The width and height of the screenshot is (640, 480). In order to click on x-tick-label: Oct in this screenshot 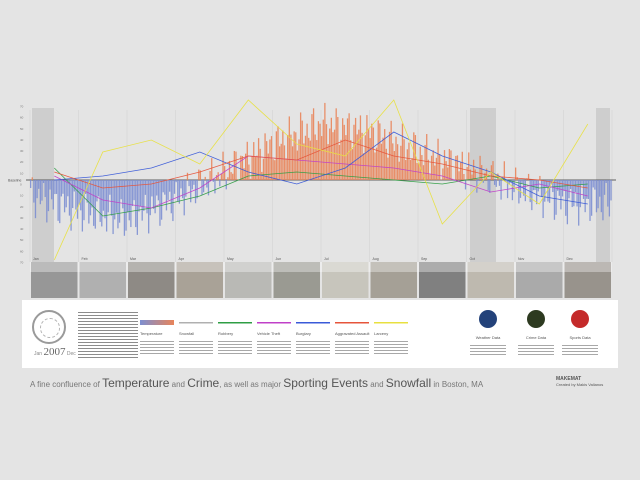, I will do `click(472, 259)`.